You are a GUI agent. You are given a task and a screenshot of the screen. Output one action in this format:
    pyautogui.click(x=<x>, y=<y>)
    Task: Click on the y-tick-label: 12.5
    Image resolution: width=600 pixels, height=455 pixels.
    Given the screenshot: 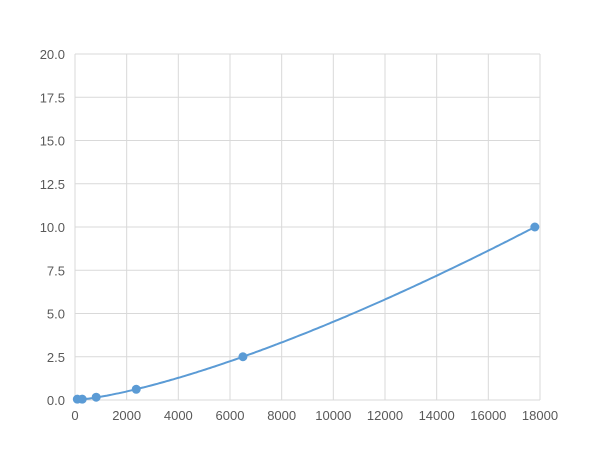 What is the action you would take?
    pyautogui.click(x=52, y=184)
    